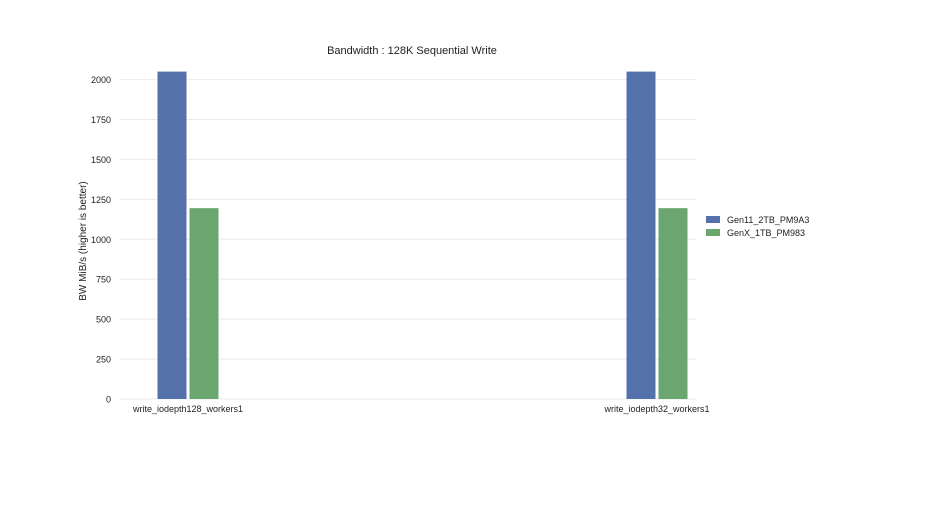  What do you see at coordinates (101, 160) in the screenshot?
I see `y-tick-label: 1500` at bounding box center [101, 160].